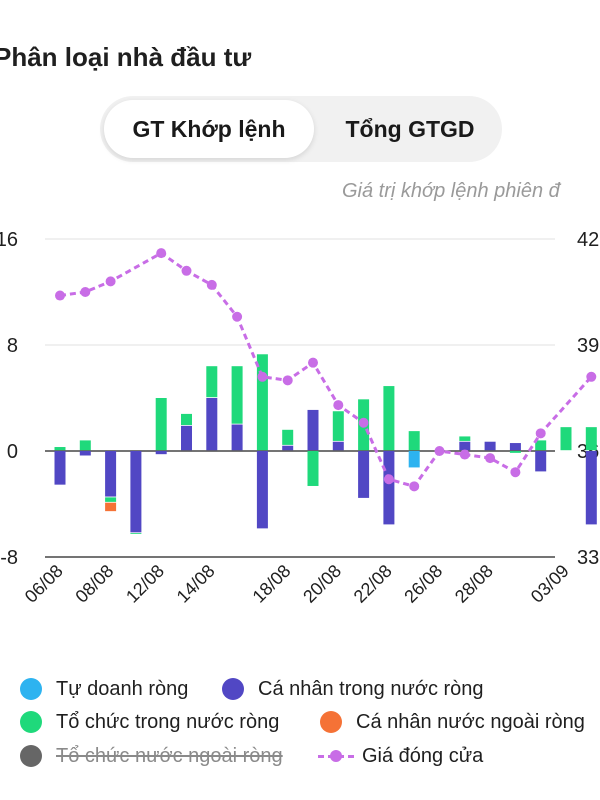 The height and width of the screenshot is (800, 600). What do you see at coordinates (126, 57) in the screenshot?
I see `page-title: Phân loại nhà đầu tư` at bounding box center [126, 57].